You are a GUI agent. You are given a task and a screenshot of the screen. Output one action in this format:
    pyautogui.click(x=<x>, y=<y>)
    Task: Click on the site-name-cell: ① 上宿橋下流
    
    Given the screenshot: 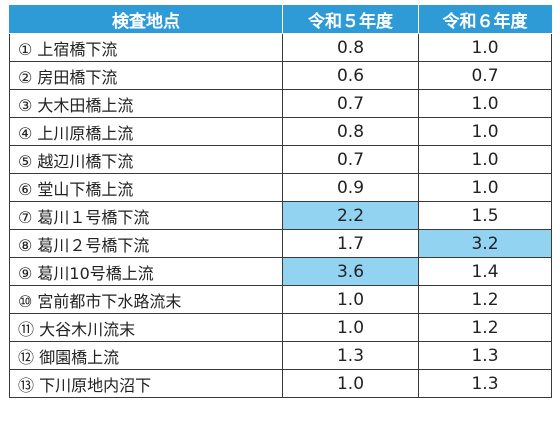 What is the action you would take?
    pyautogui.click(x=146, y=47)
    